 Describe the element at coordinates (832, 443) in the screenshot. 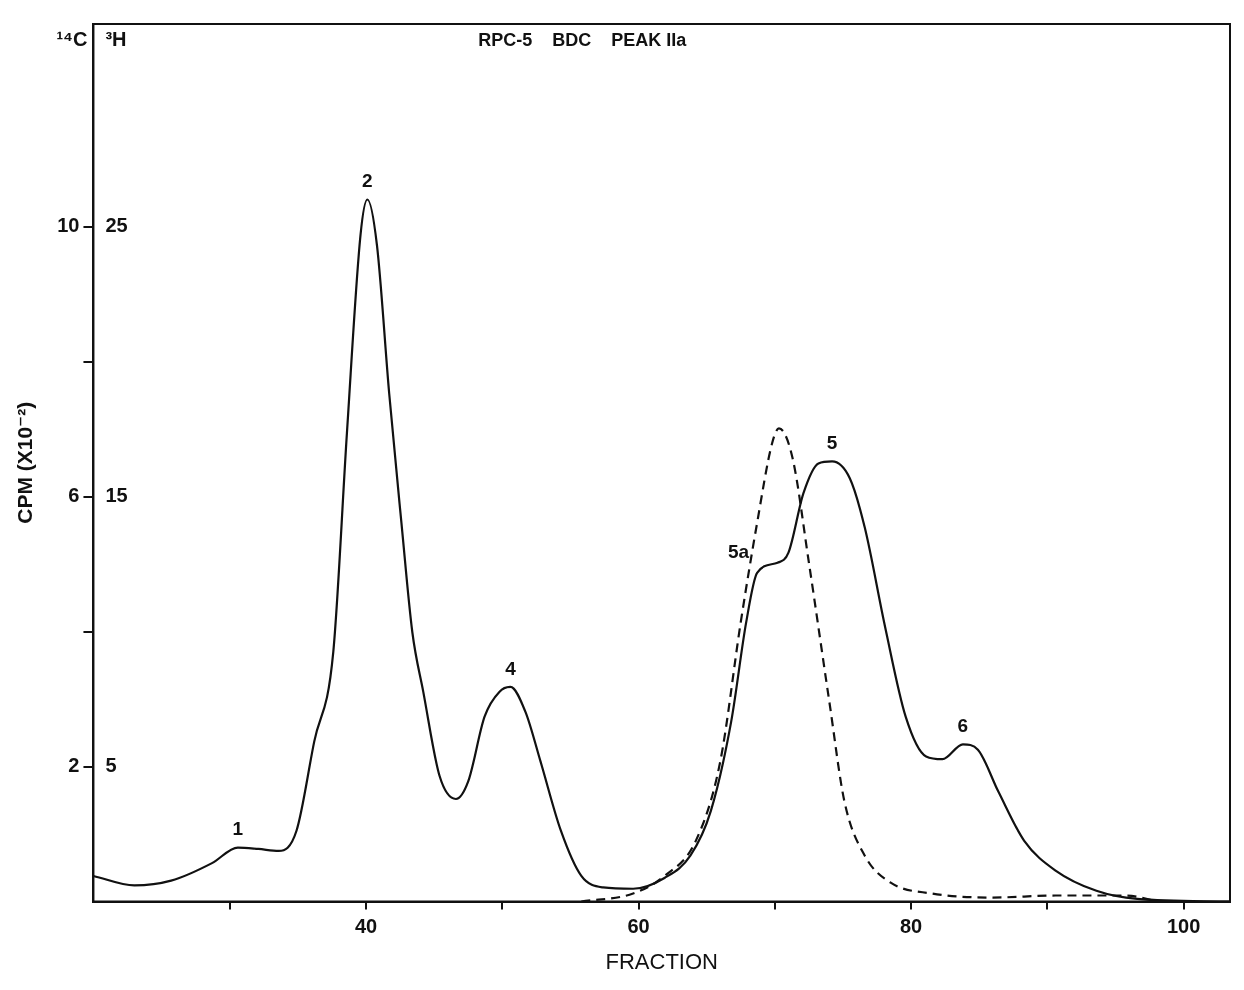

I see `annotation: 5` at that location.